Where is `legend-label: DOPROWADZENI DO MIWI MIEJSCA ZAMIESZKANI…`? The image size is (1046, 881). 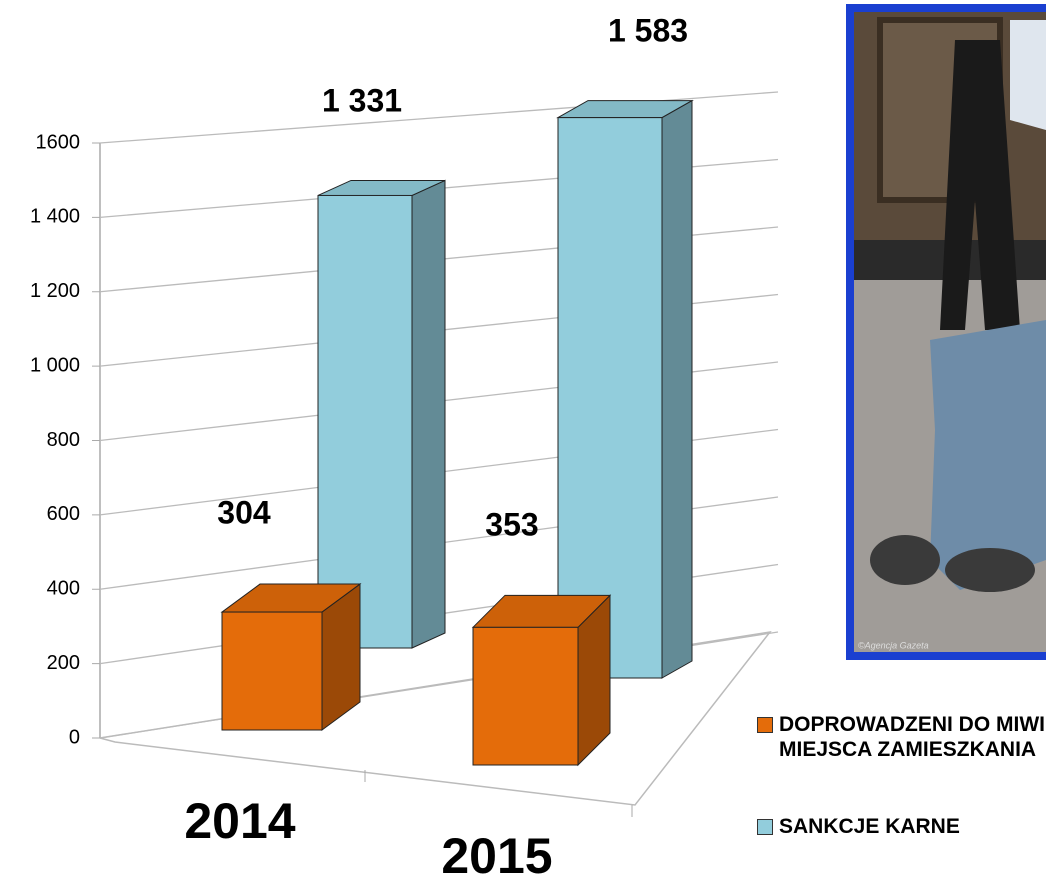 legend-label: DOPROWADZENI DO MIWI MIEJSCA ZAMIESZKANI… is located at coordinates (912, 737).